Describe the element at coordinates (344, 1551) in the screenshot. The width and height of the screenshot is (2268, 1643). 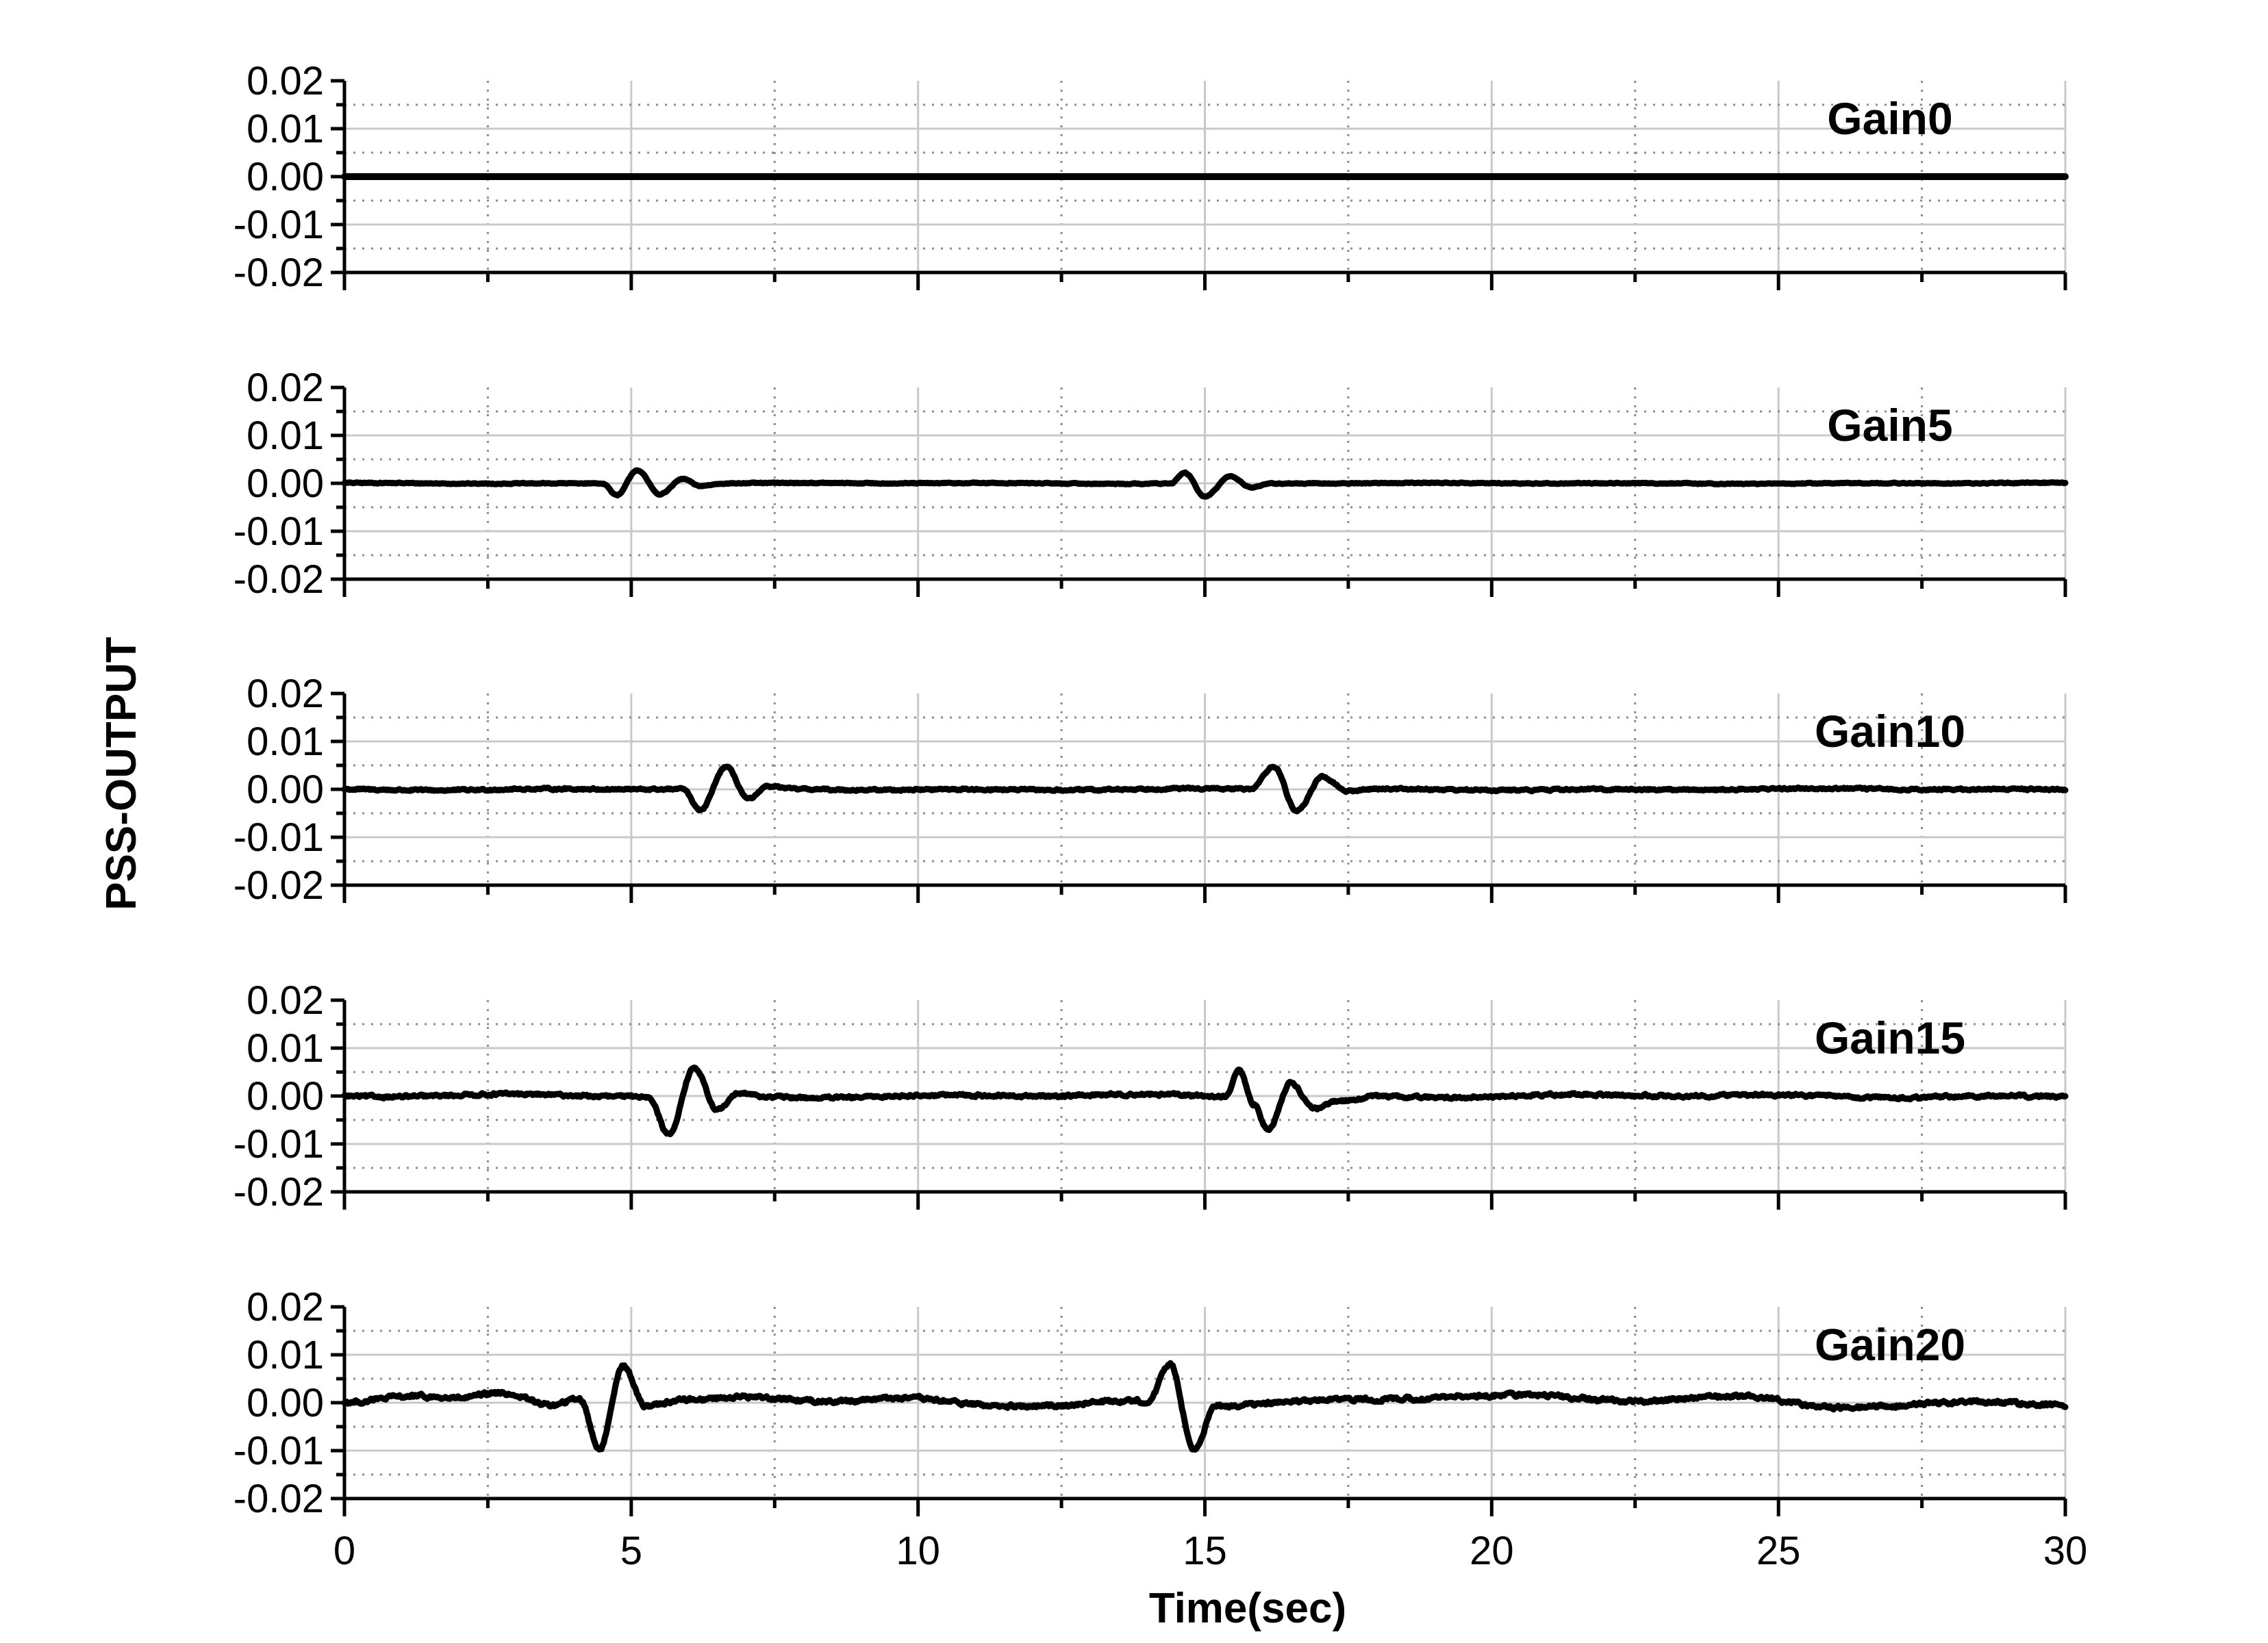
I see `x-tick-label: 0` at that location.